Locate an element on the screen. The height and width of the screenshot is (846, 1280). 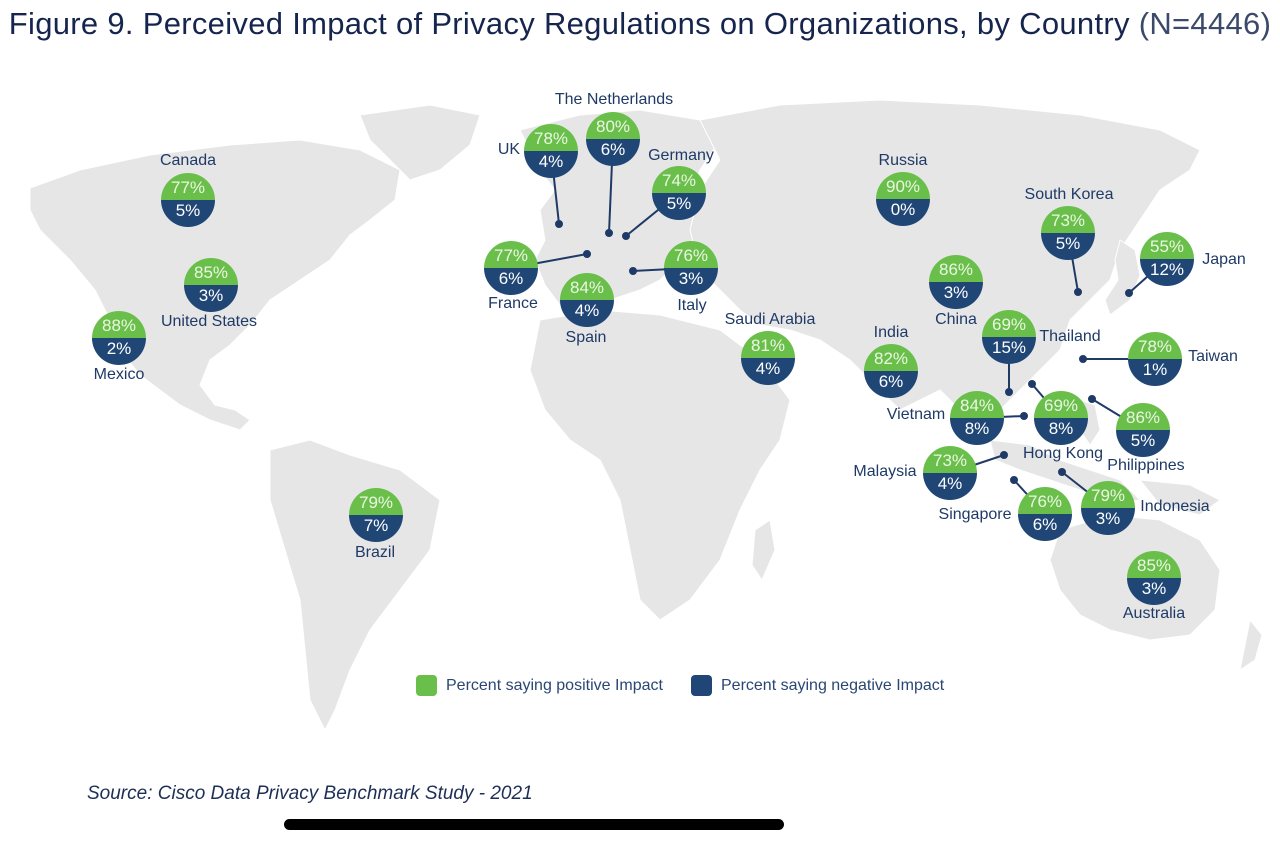
leader-dot-germany is located at coordinates (626, 236).